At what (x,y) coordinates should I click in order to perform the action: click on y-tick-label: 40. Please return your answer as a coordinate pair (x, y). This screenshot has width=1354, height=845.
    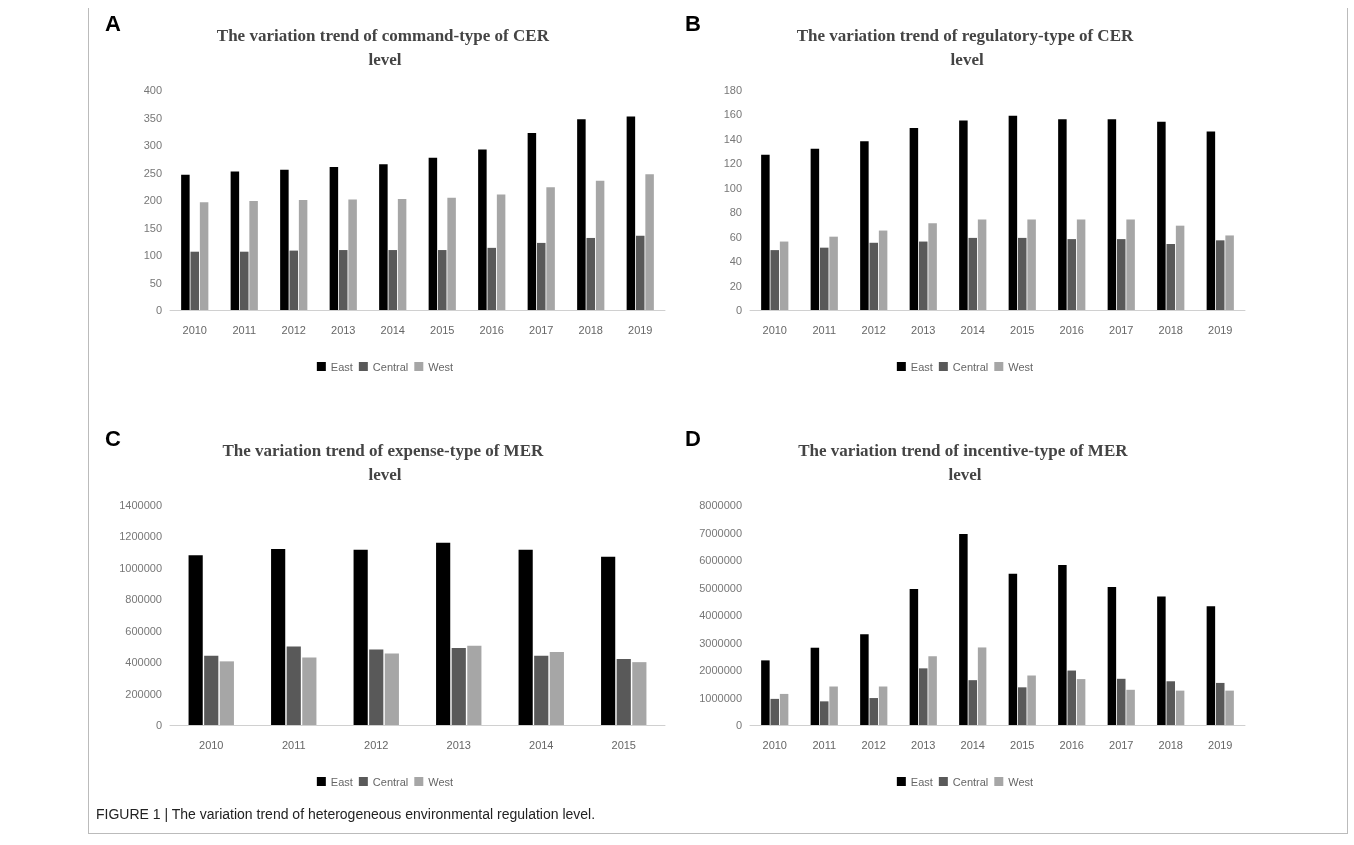
    Looking at the image, I should click on (735, 261).